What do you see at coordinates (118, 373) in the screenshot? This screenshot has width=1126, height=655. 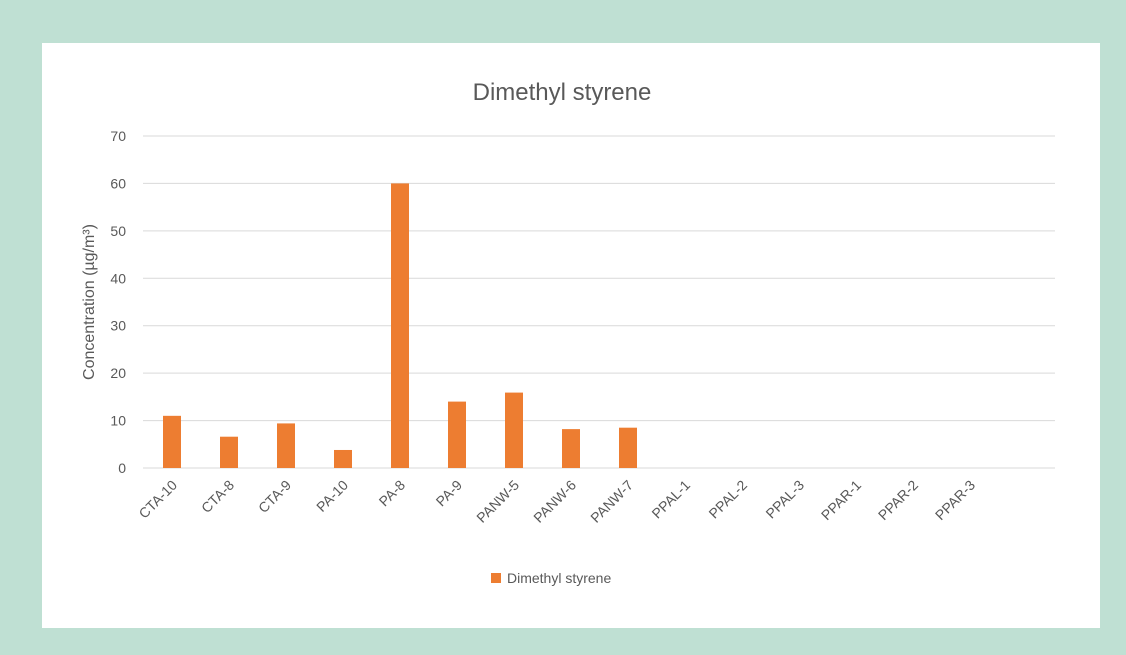 I see `y-tick-label: 20` at bounding box center [118, 373].